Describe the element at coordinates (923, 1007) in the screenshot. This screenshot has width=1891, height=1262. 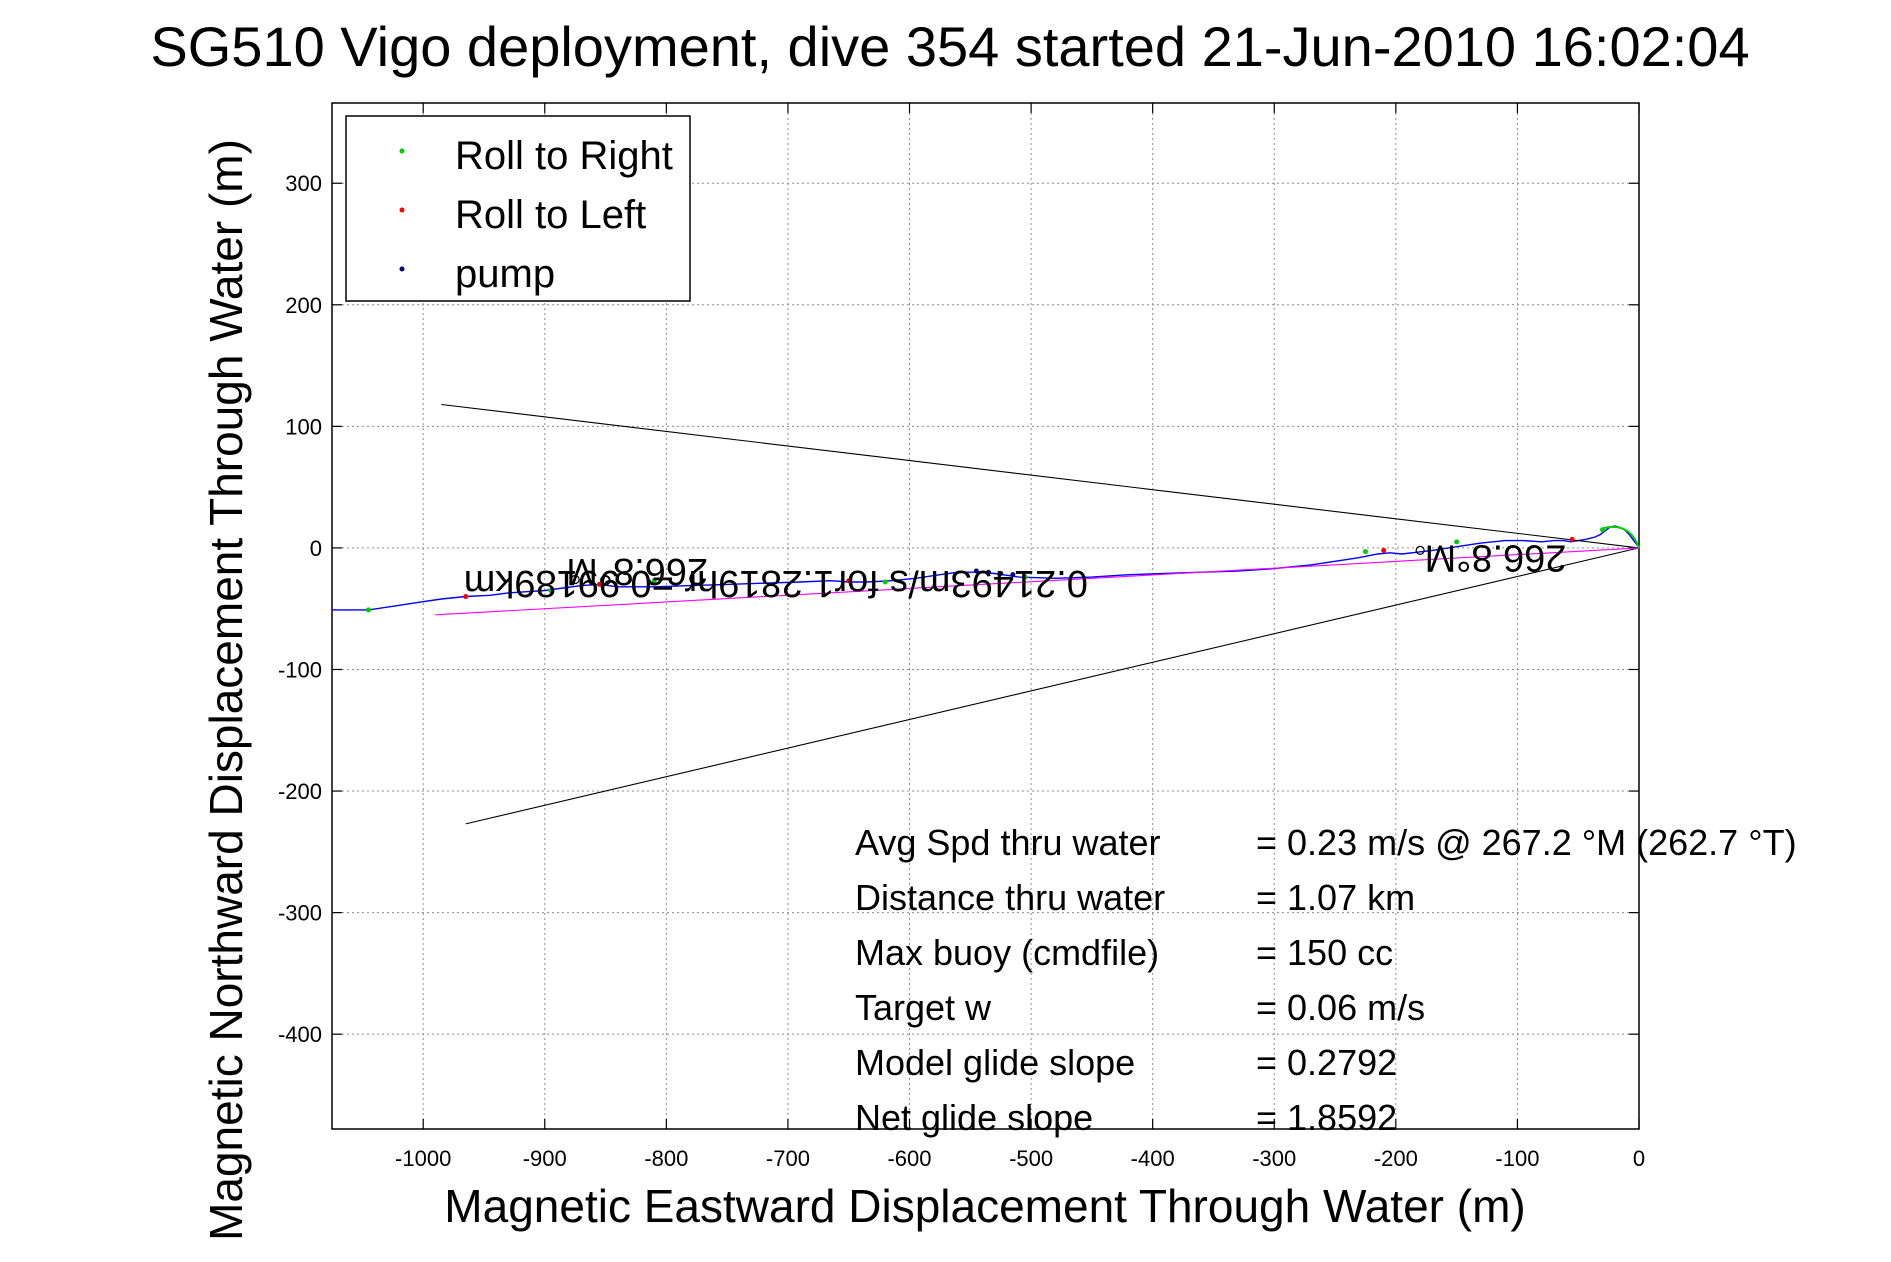
I see `stat-label: Target w` at that location.